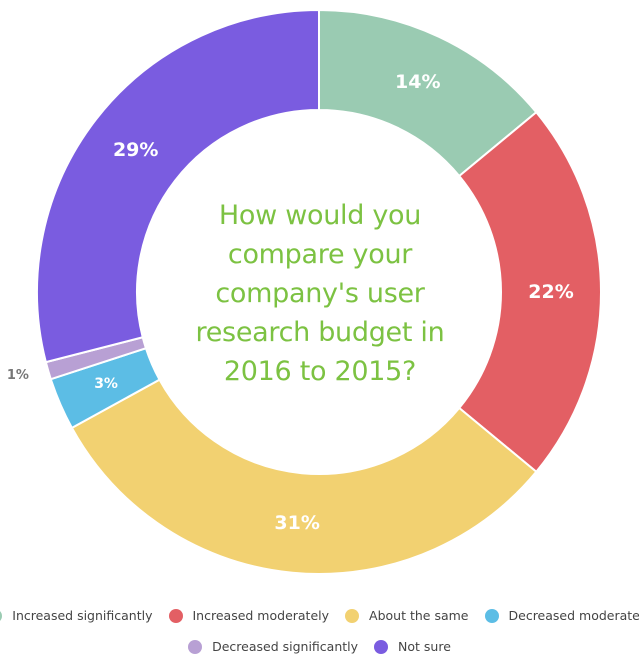  Describe the element at coordinates (417, 82) in the screenshot. I see `slice-label: 14%` at that location.